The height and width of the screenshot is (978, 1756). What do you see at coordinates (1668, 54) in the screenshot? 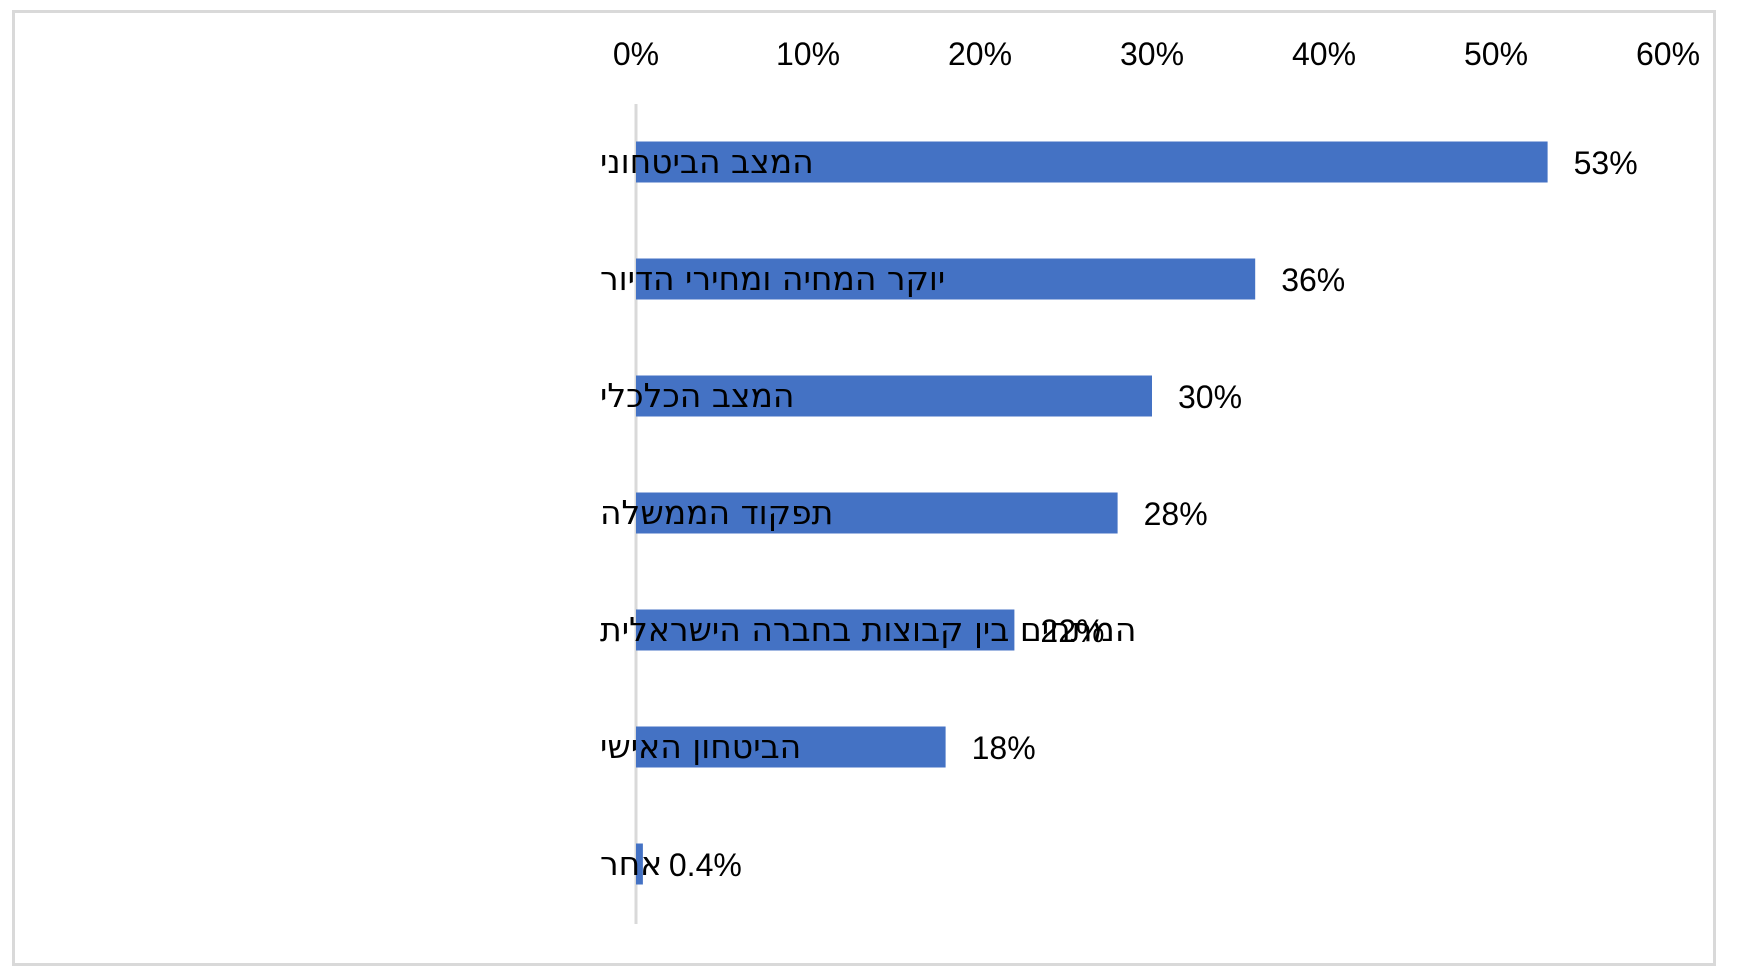
I see `x-tick-label: 60%` at bounding box center [1668, 54].